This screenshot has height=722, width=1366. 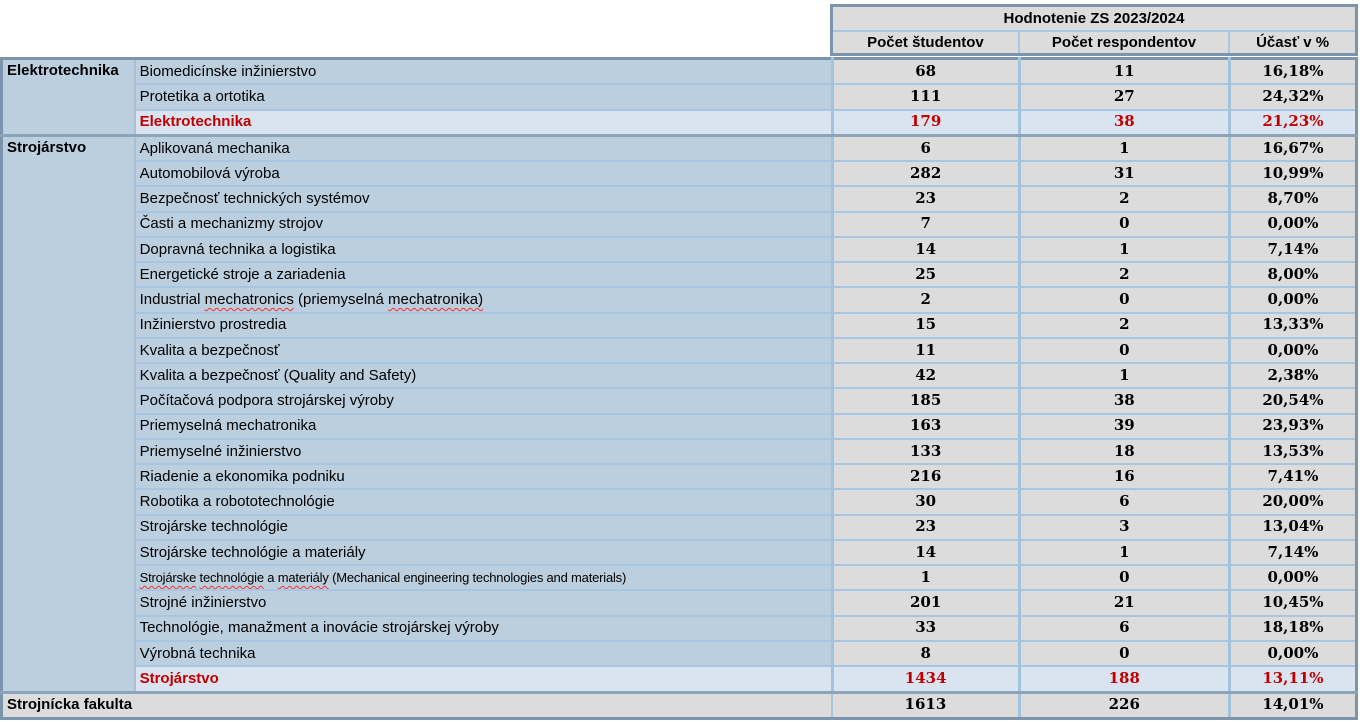 I want to click on students-cell: 25, so click(x=926, y=275).